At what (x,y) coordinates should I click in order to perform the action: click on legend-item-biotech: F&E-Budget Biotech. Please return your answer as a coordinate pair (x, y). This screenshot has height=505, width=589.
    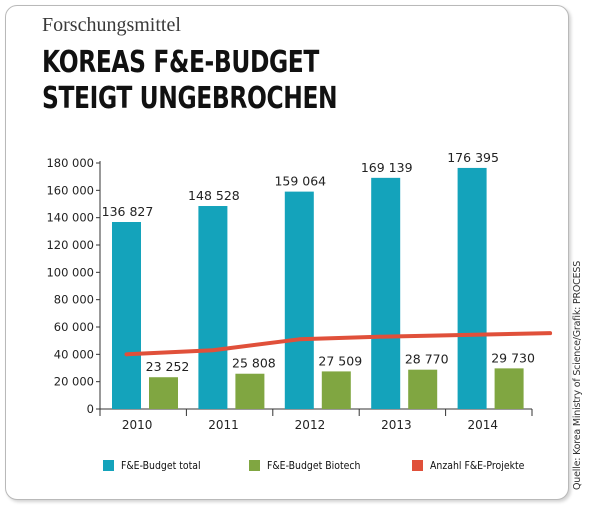
    Looking at the image, I should click on (313, 465).